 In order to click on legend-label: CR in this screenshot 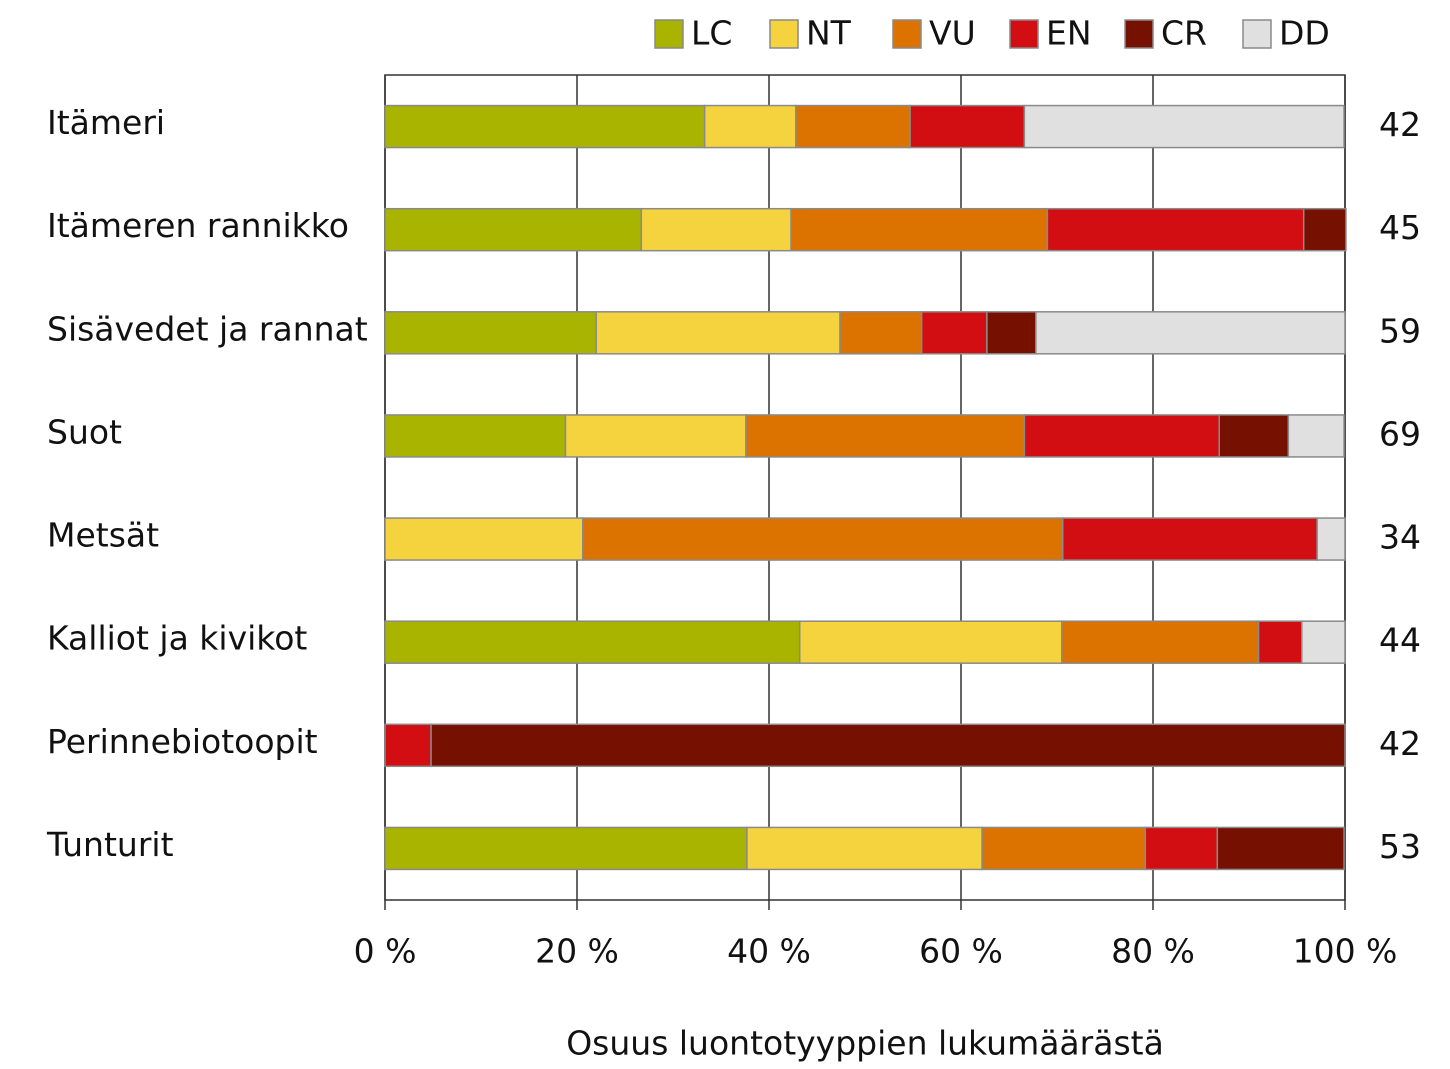, I will do `click(1184, 33)`.